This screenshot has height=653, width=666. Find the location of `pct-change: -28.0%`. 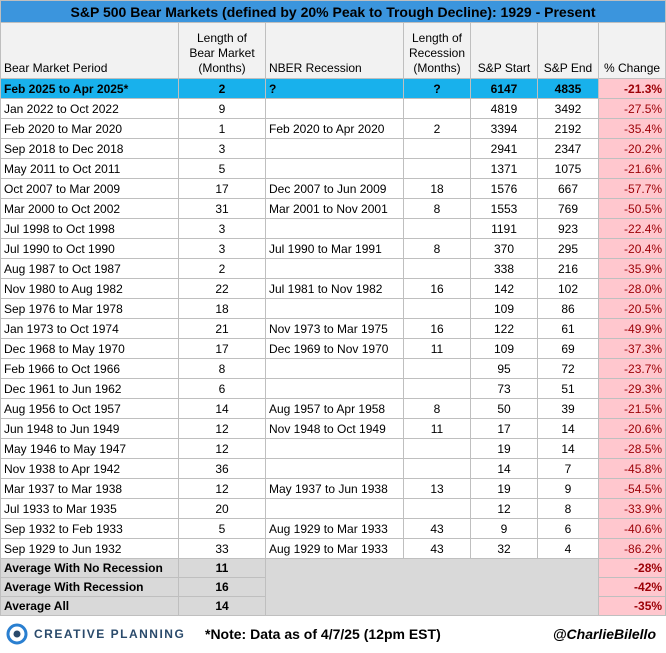

pct-change: -28.0% is located at coordinates (631, 288).